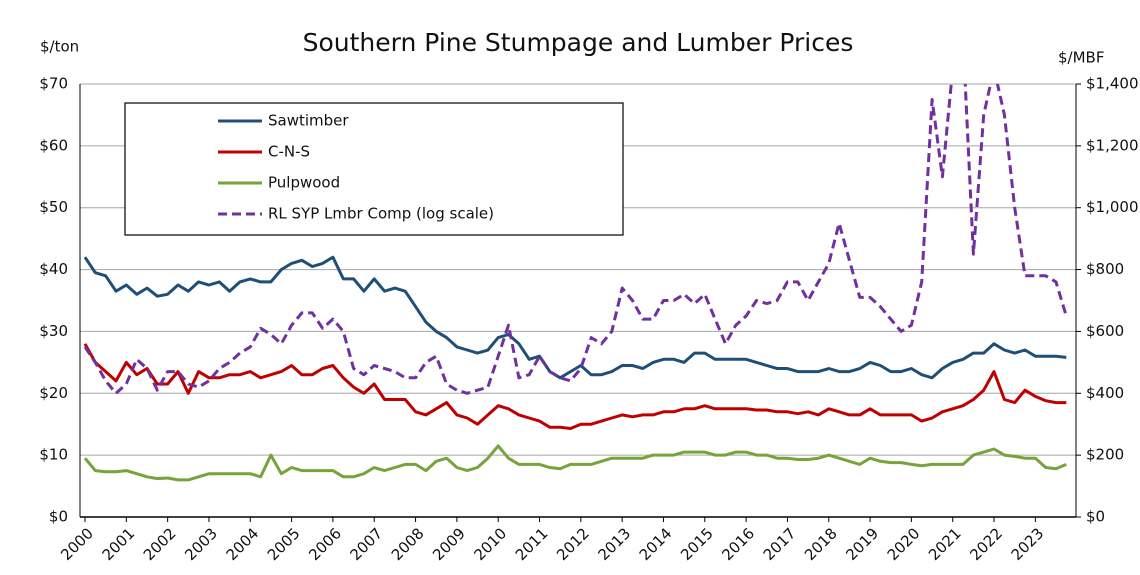  What do you see at coordinates (325, 544) in the screenshot?
I see `x-tick-label: 2006` at bounding box center [325, 544].